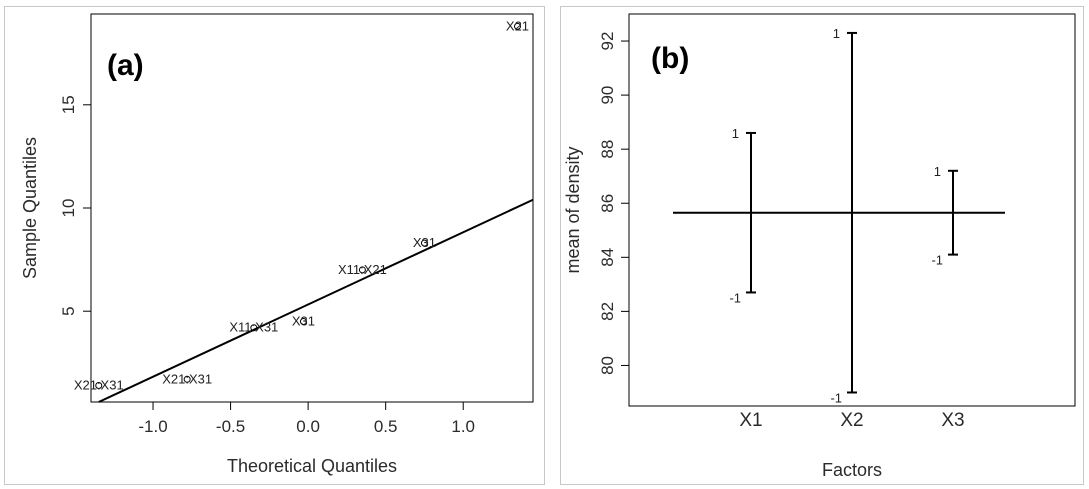 The width and height of the screenshot is (1089, 489). Describe the element at coordinates (750, 420) in the screenshot. I see `factor-category-label: X1` at that location.